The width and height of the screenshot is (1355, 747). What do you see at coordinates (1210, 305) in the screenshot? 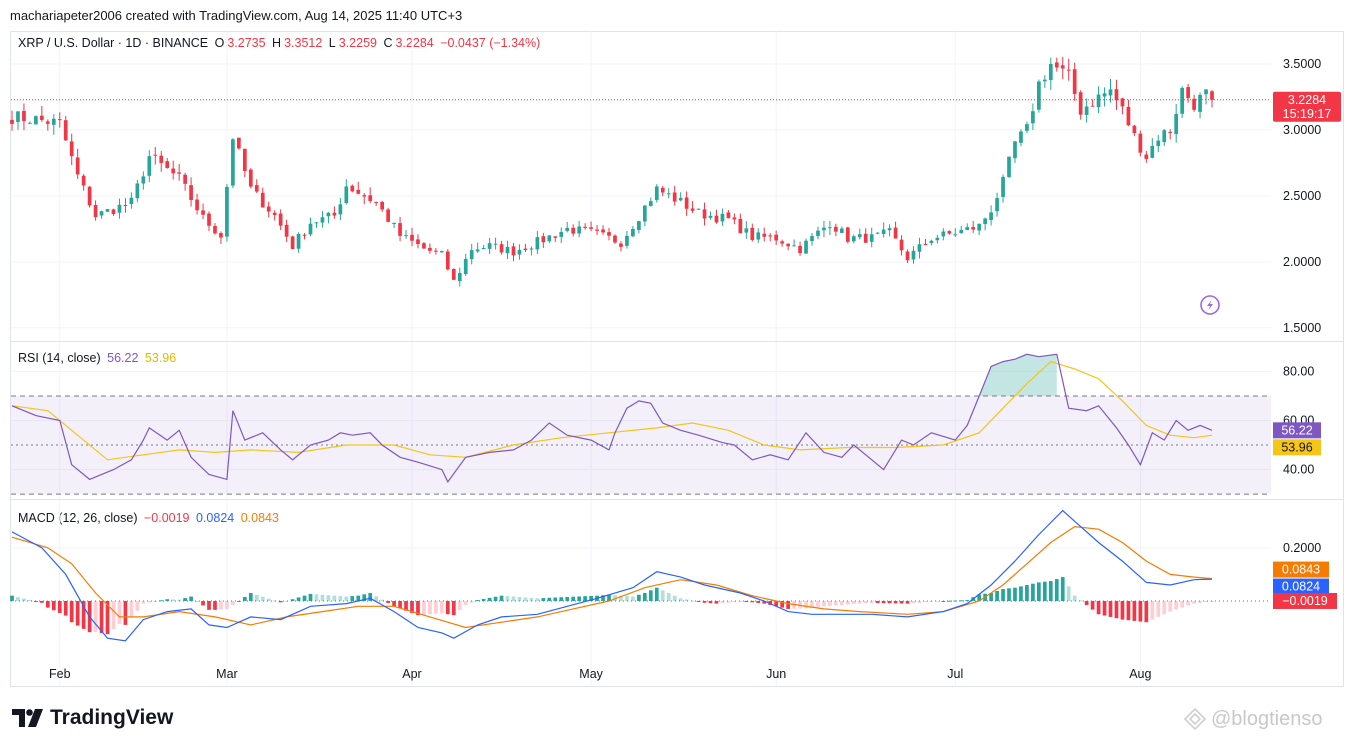
I see `lightning-icon` at bounding box center [1210, 305].